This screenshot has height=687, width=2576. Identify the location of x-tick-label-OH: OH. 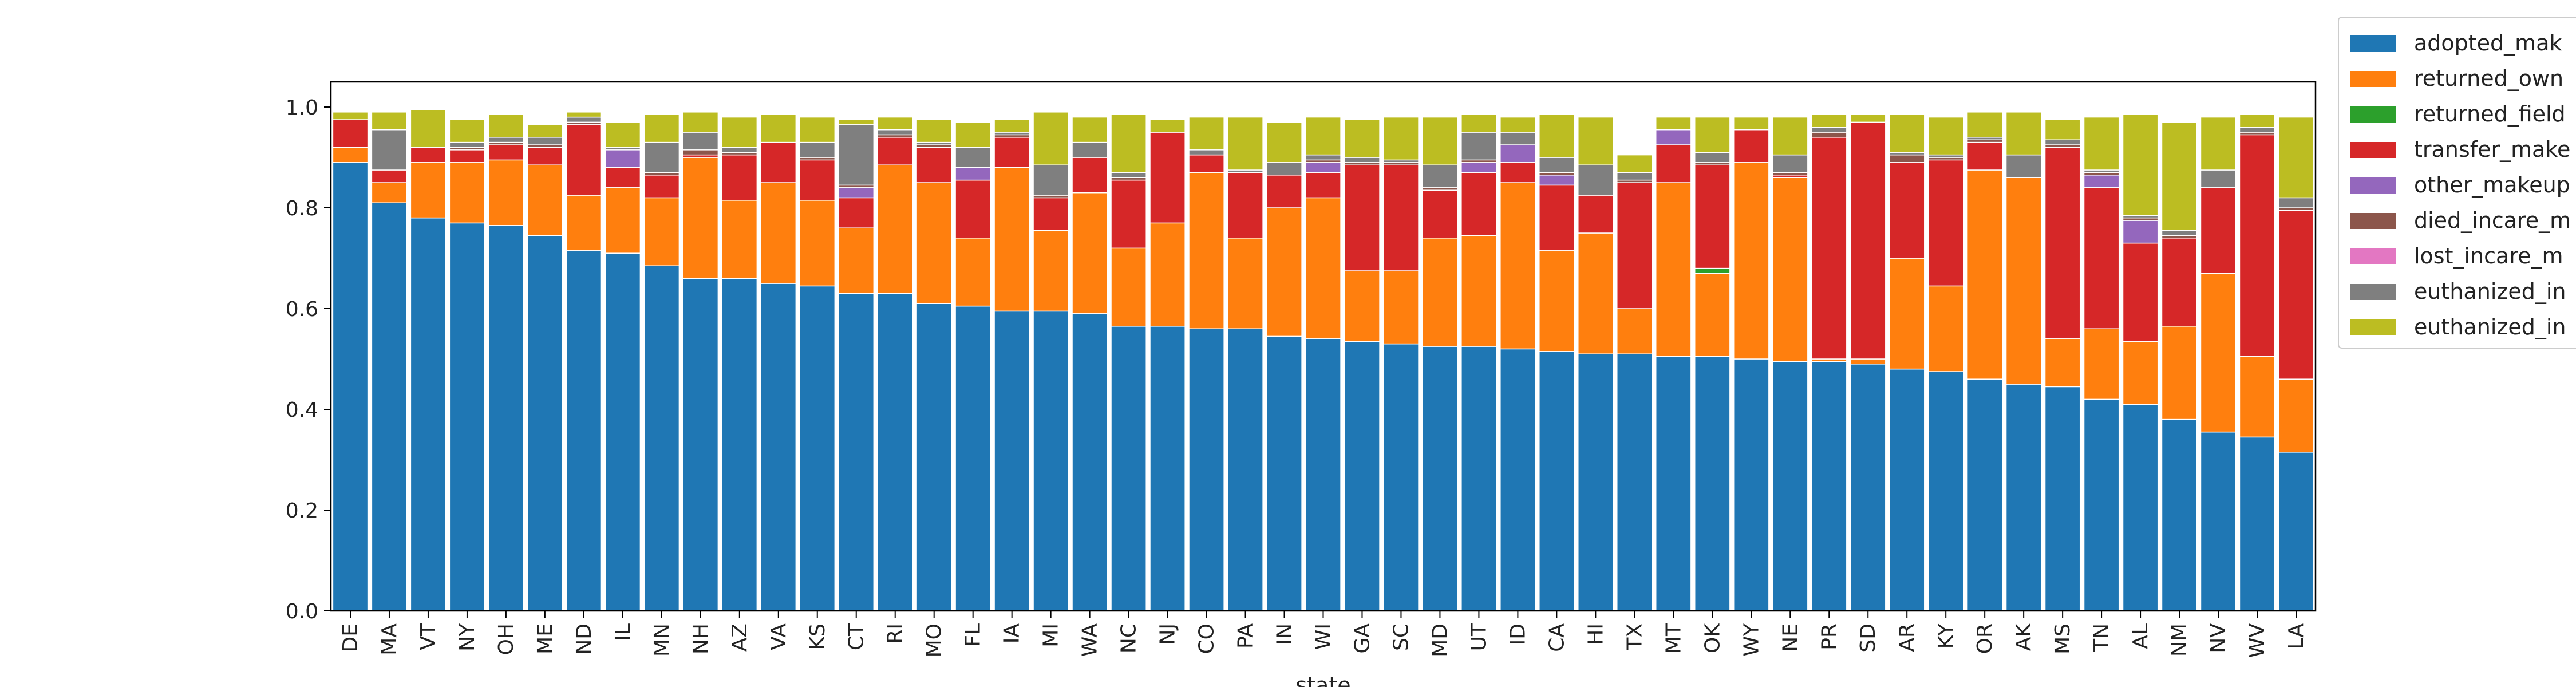
(506, 639).